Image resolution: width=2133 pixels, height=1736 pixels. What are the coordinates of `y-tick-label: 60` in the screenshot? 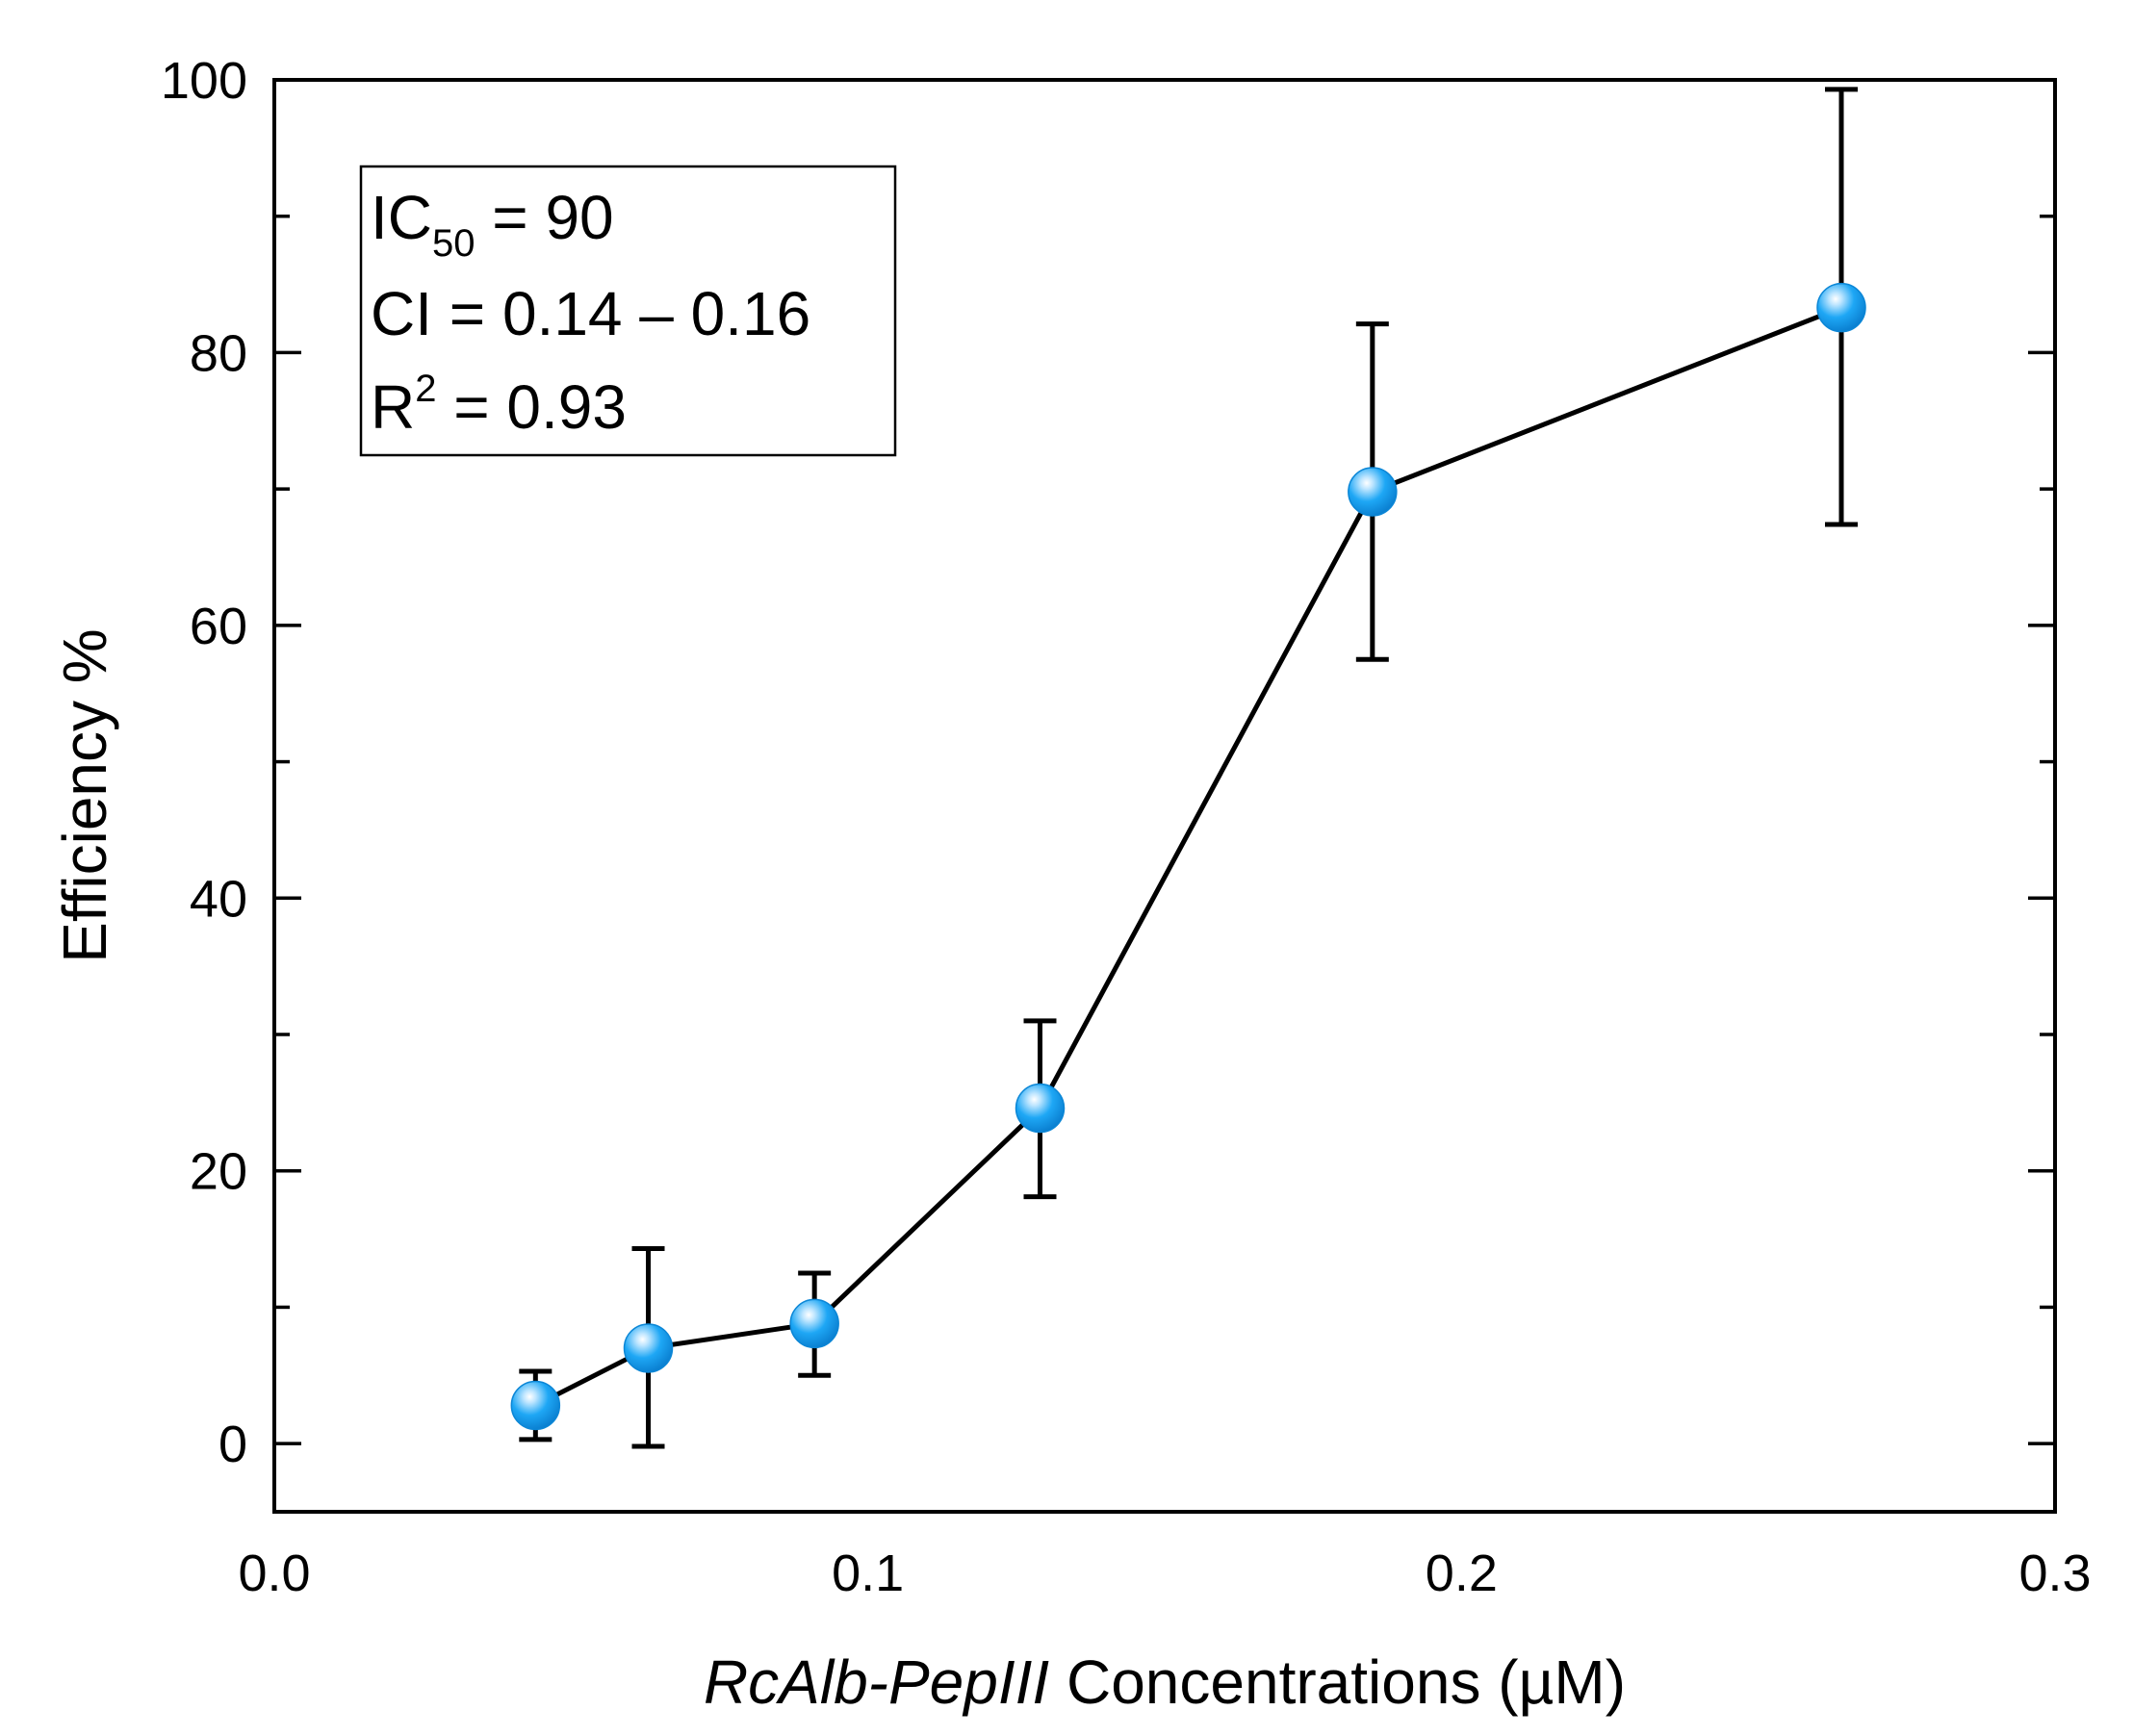 It's located at (219, 626).